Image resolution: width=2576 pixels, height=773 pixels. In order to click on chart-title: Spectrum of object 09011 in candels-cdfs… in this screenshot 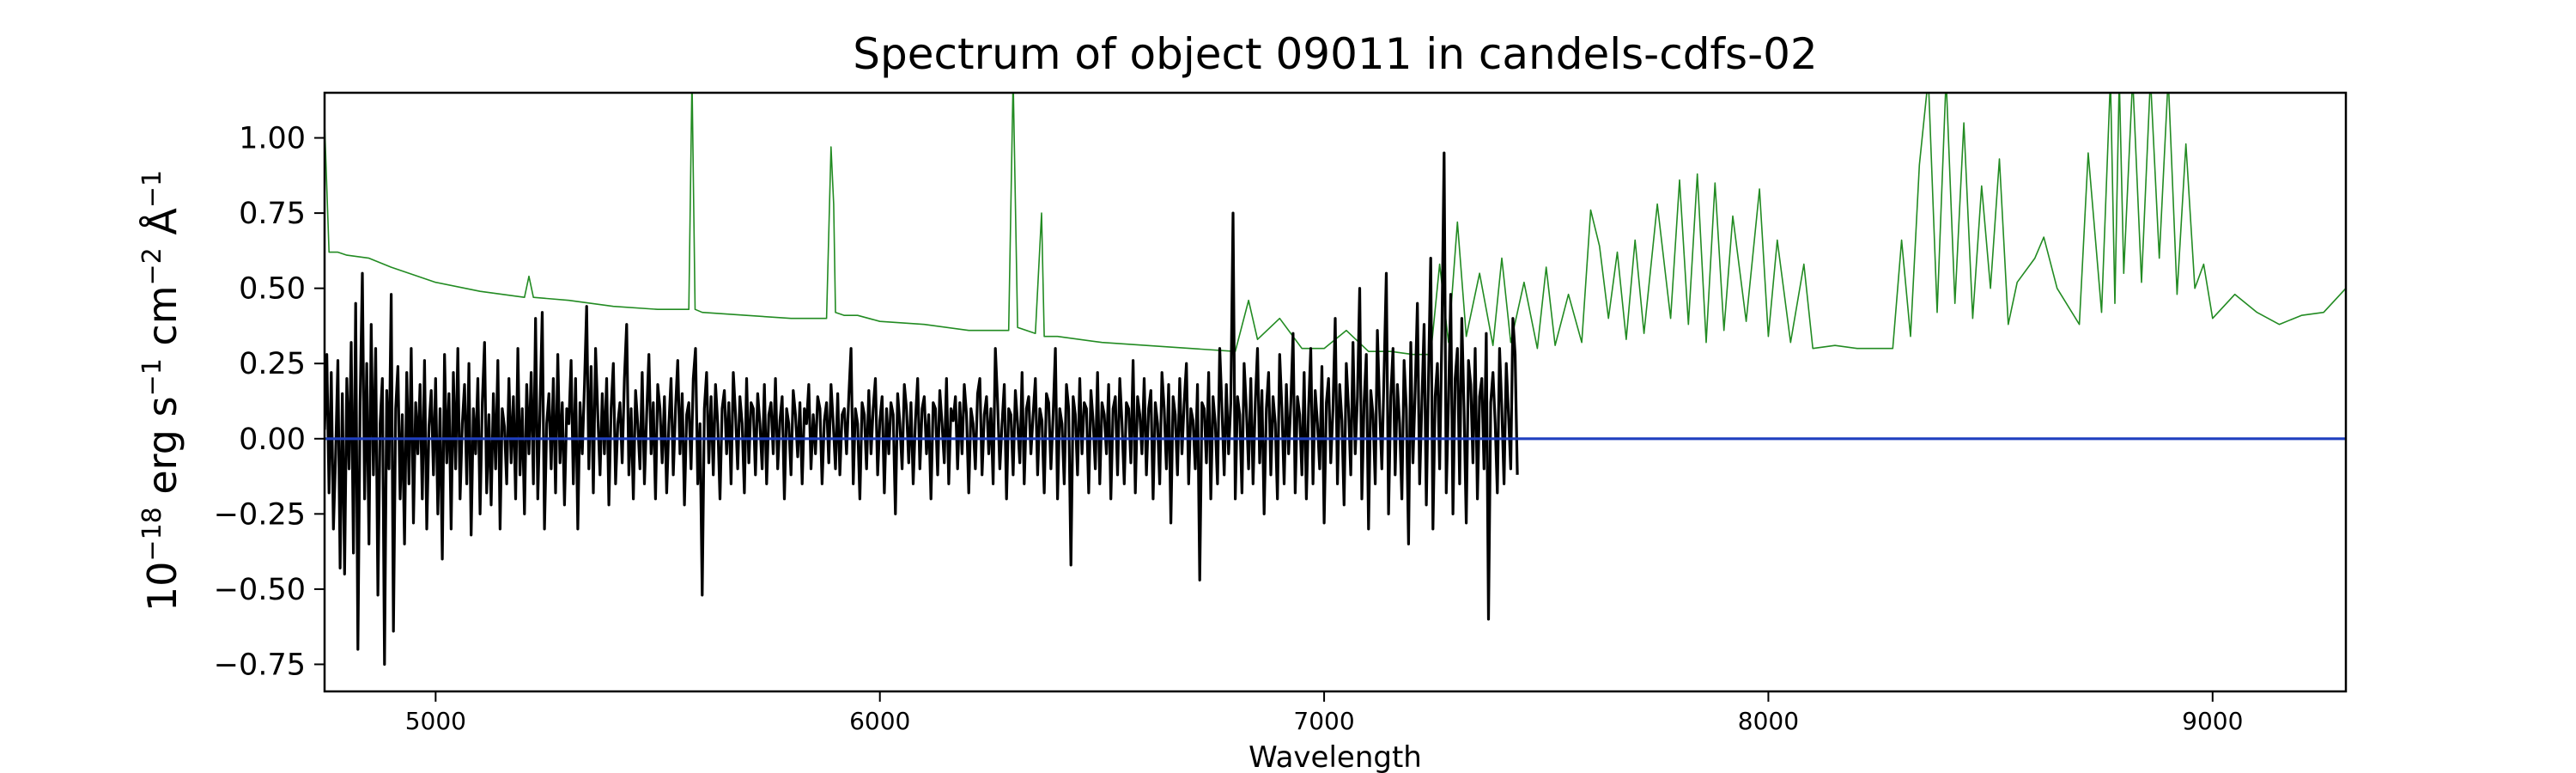, I will do `click(1335, 54)`.